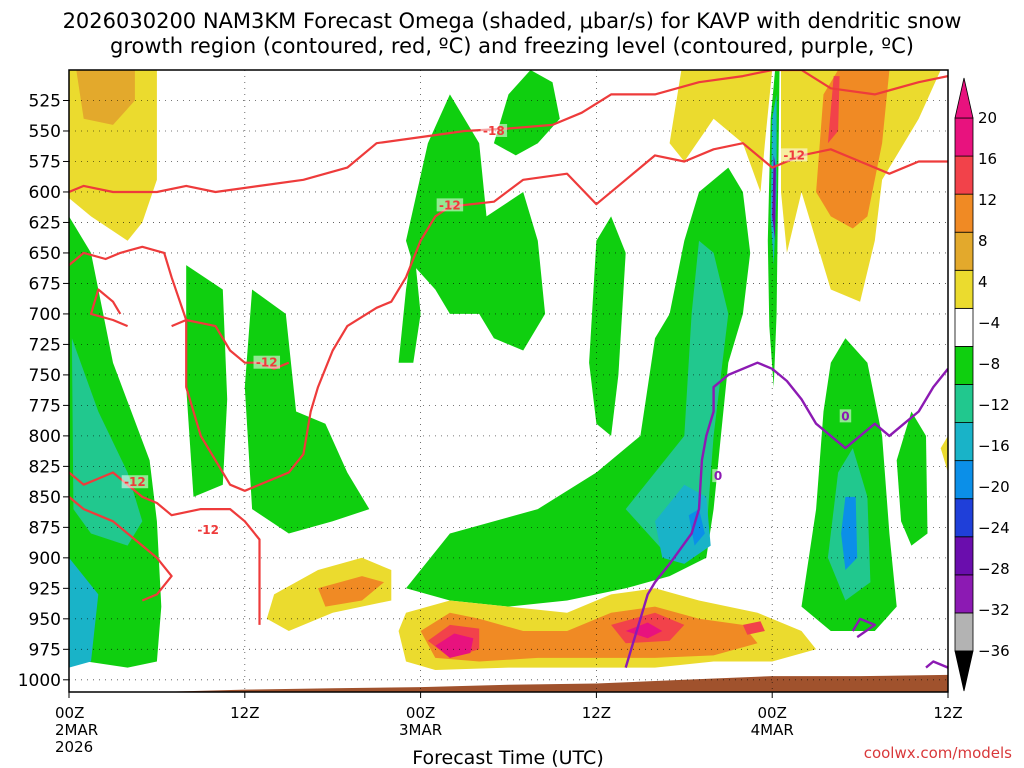  Describe the element at coordinates (45, 254) in the screenshot. I see `y-tick-label-650: 650` at that location.